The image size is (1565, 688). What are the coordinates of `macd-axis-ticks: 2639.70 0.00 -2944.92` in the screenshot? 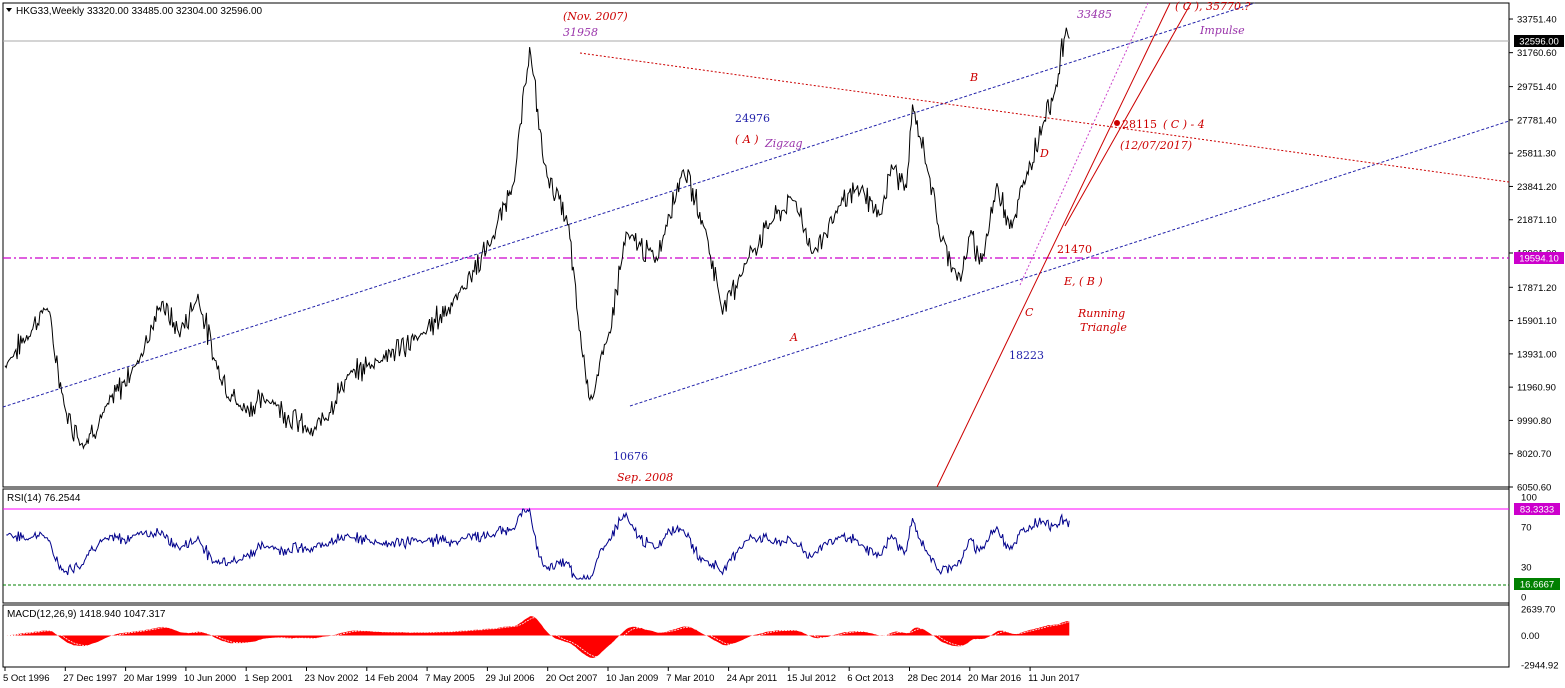 It's located at (1540, 638).